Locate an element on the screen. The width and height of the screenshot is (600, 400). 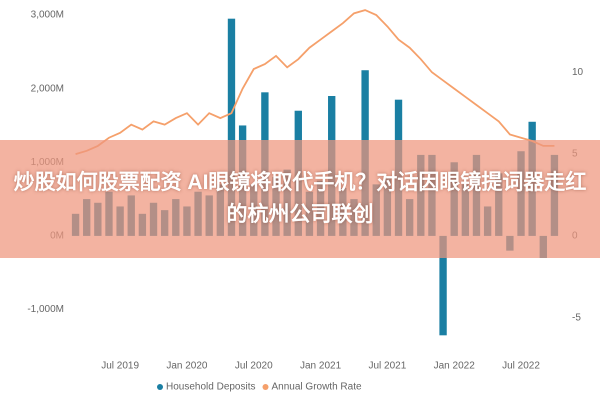
legend-label: Annual Growth Rate is located at coordinates (317, 387).